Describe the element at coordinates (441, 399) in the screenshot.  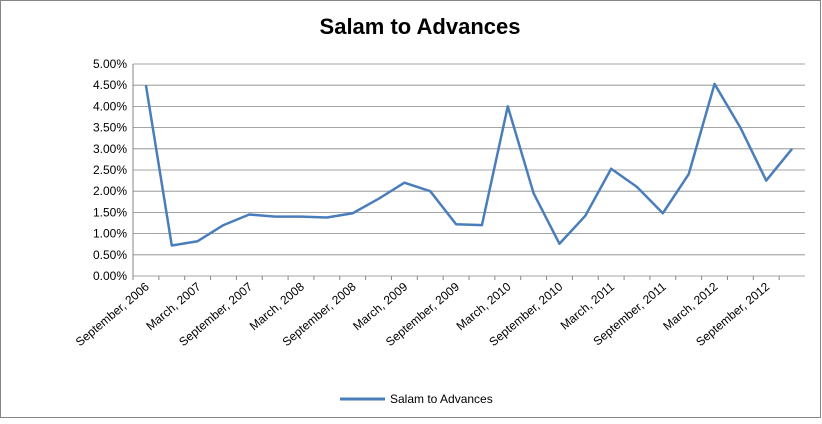
I see `legend-label: Salam to Advances` at that location.